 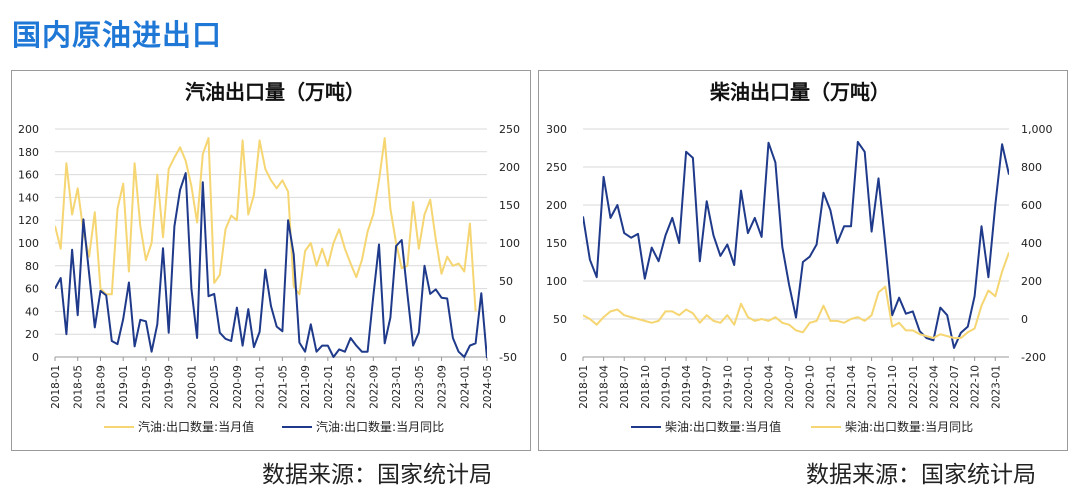 What do you see at coordinates (32, 266) in the screenshot?
I see `gasoline-left-tick-label: 80` at bounding box center [32, 266].